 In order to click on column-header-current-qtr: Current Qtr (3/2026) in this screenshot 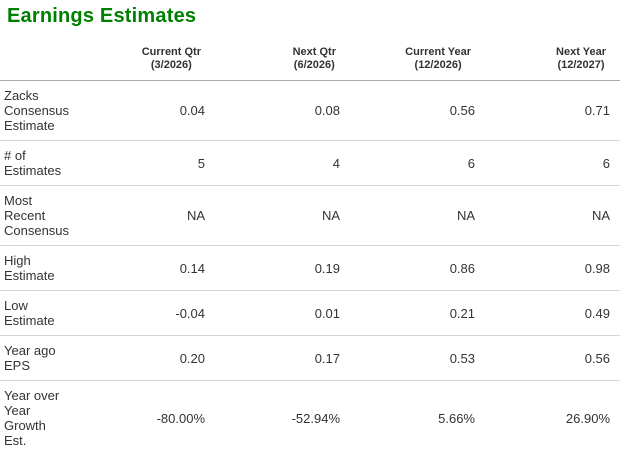, I will do `click(147, 57)`.